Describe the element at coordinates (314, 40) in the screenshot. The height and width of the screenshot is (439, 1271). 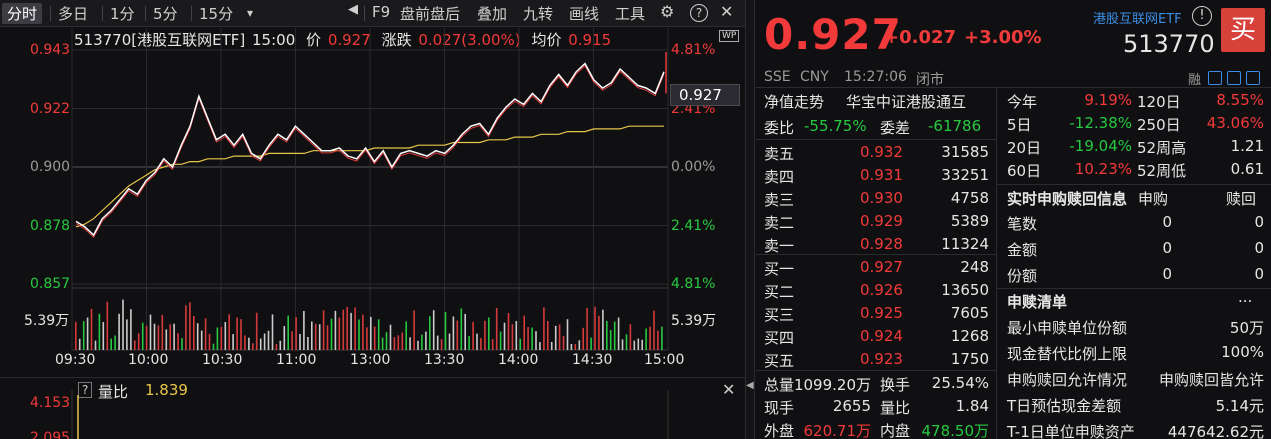
I see `price-label: 价` at that location.